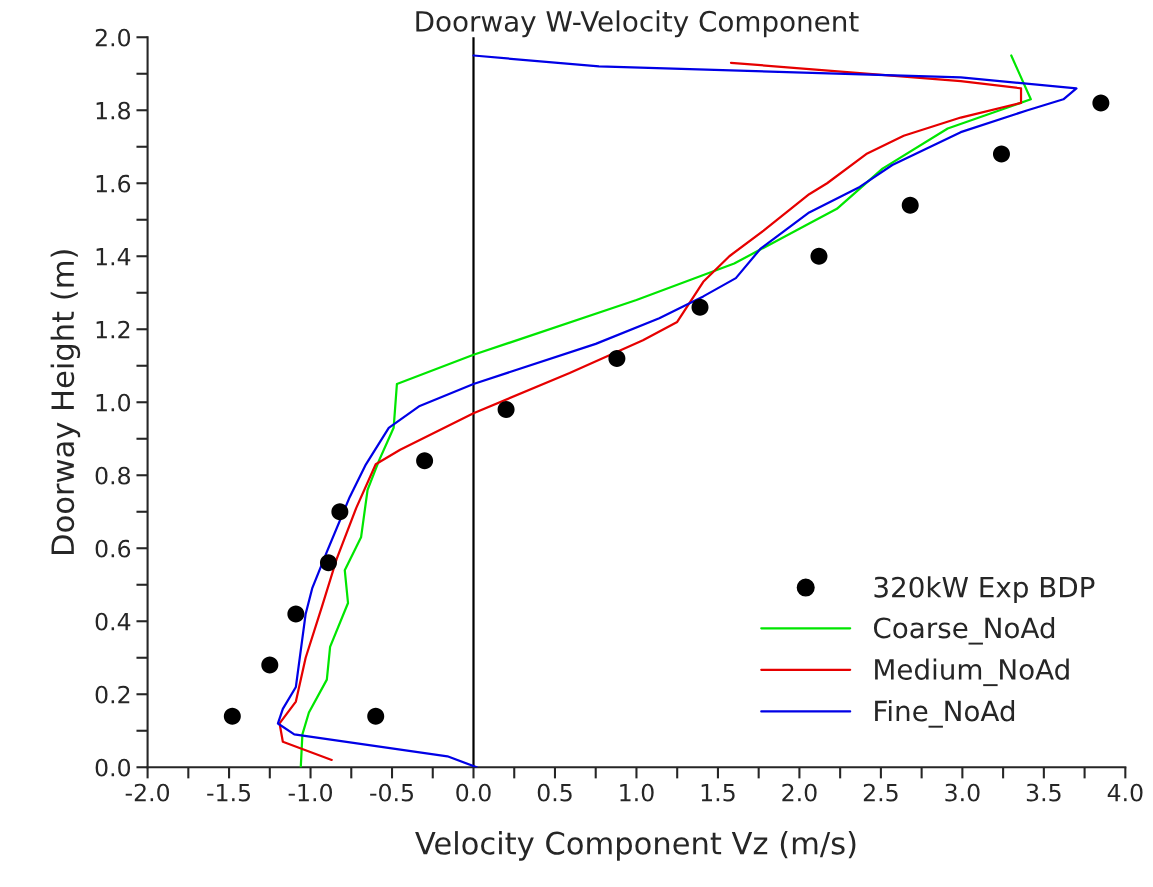  What do you see at coordinates (113, 183) in the screenshot?
I see `y-tick-label: 1.6` at bounding box center [113, 183].